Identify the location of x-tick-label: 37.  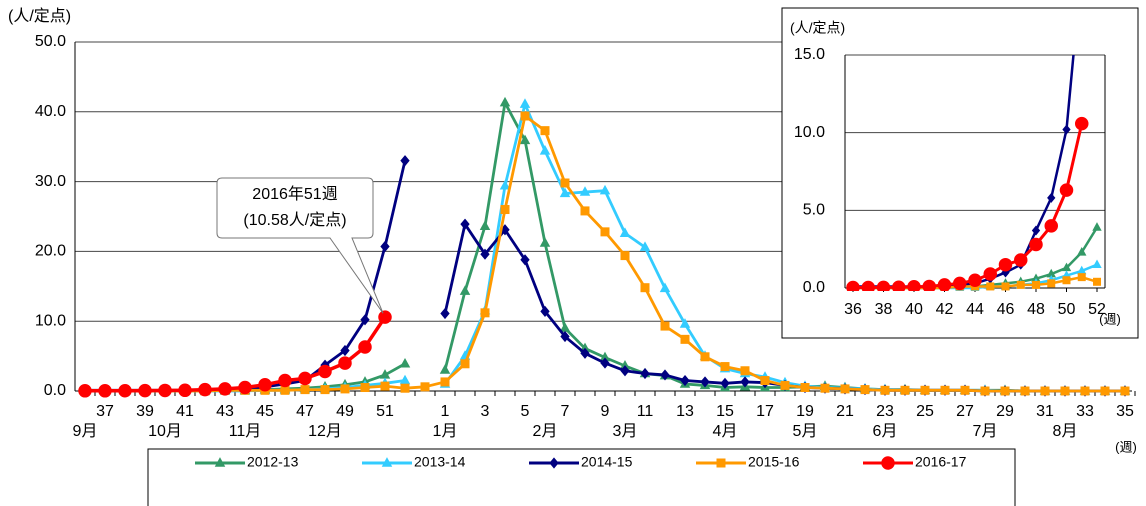
(105, 411).